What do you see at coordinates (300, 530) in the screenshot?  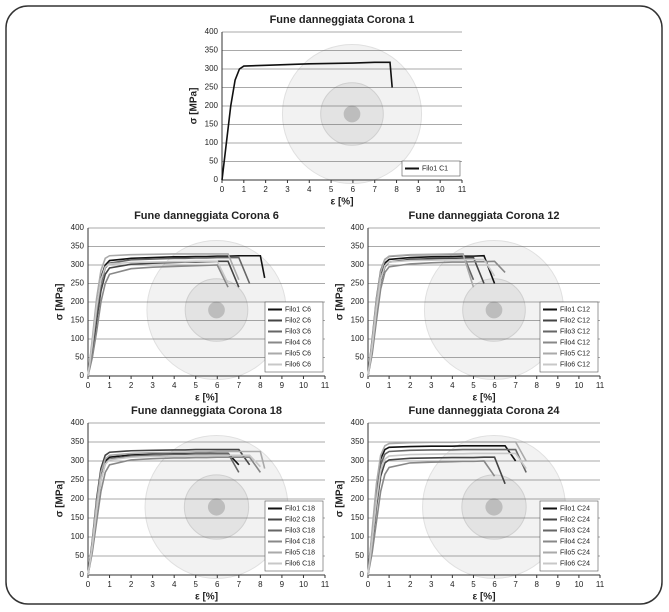 I see `legend-label: Filo3 C18` at bounding box center [300, 530].